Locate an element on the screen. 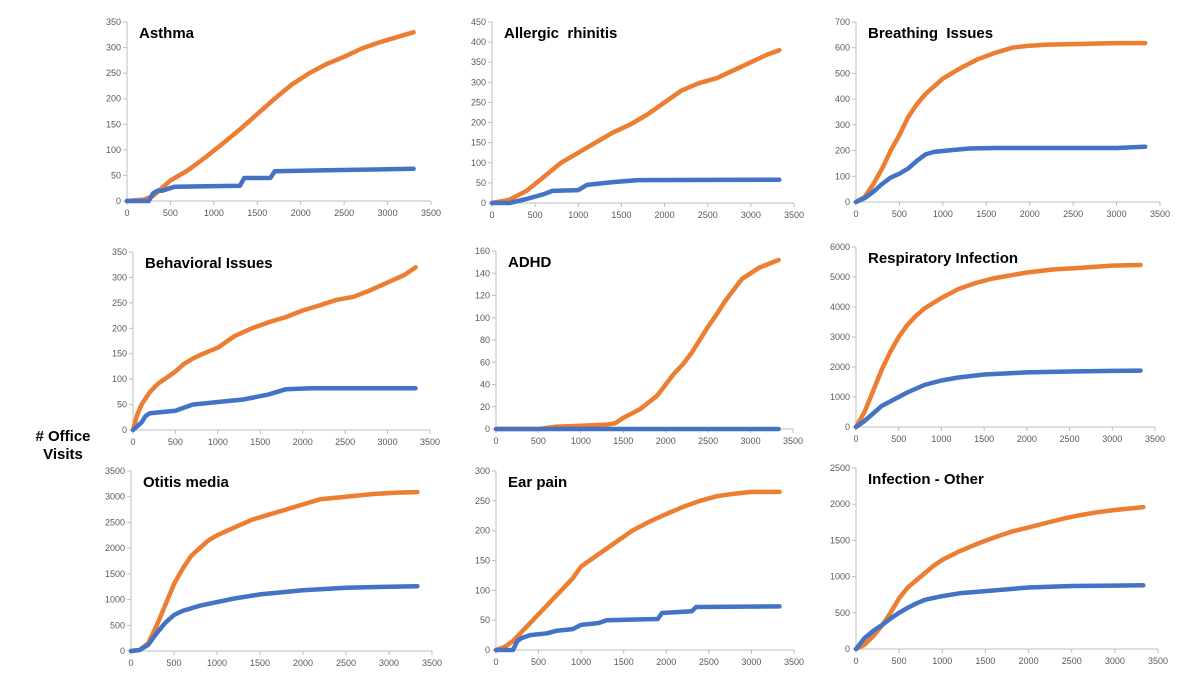 The width and height of the screenshot is (1200, 675). y-tick-label: 3500 is located at coordinates (115, 471).